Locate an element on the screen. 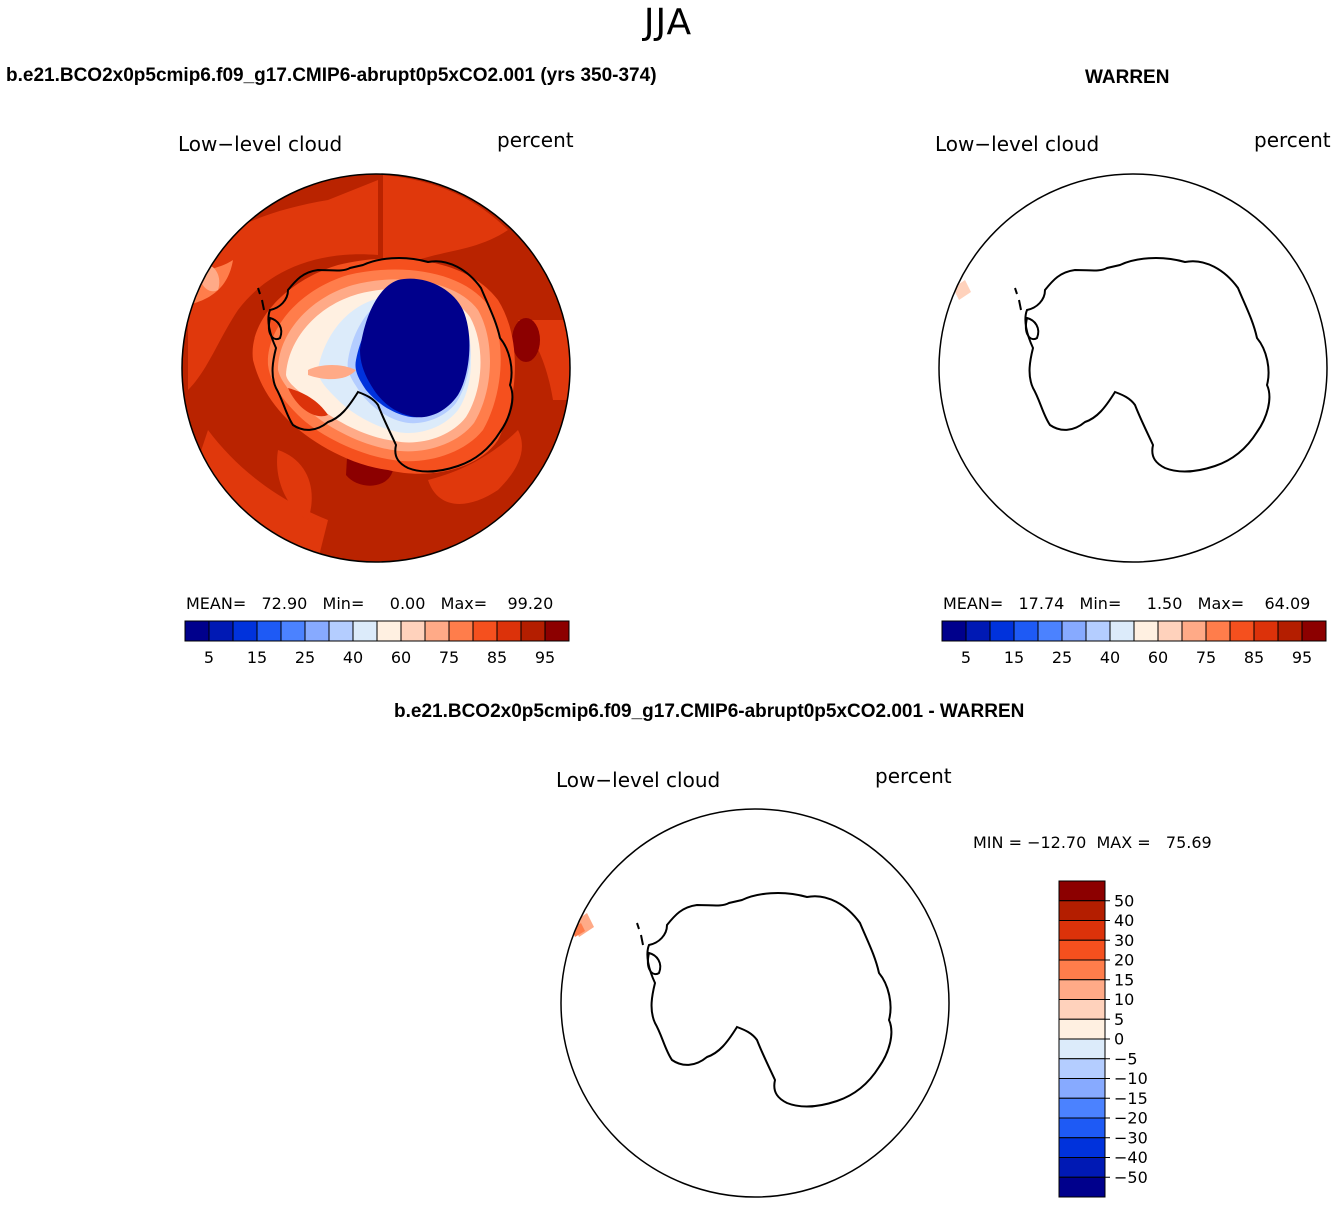 The height and width of the screenshot is (1209, 1336). season-title: JJA is located at coordinates (668, 22).